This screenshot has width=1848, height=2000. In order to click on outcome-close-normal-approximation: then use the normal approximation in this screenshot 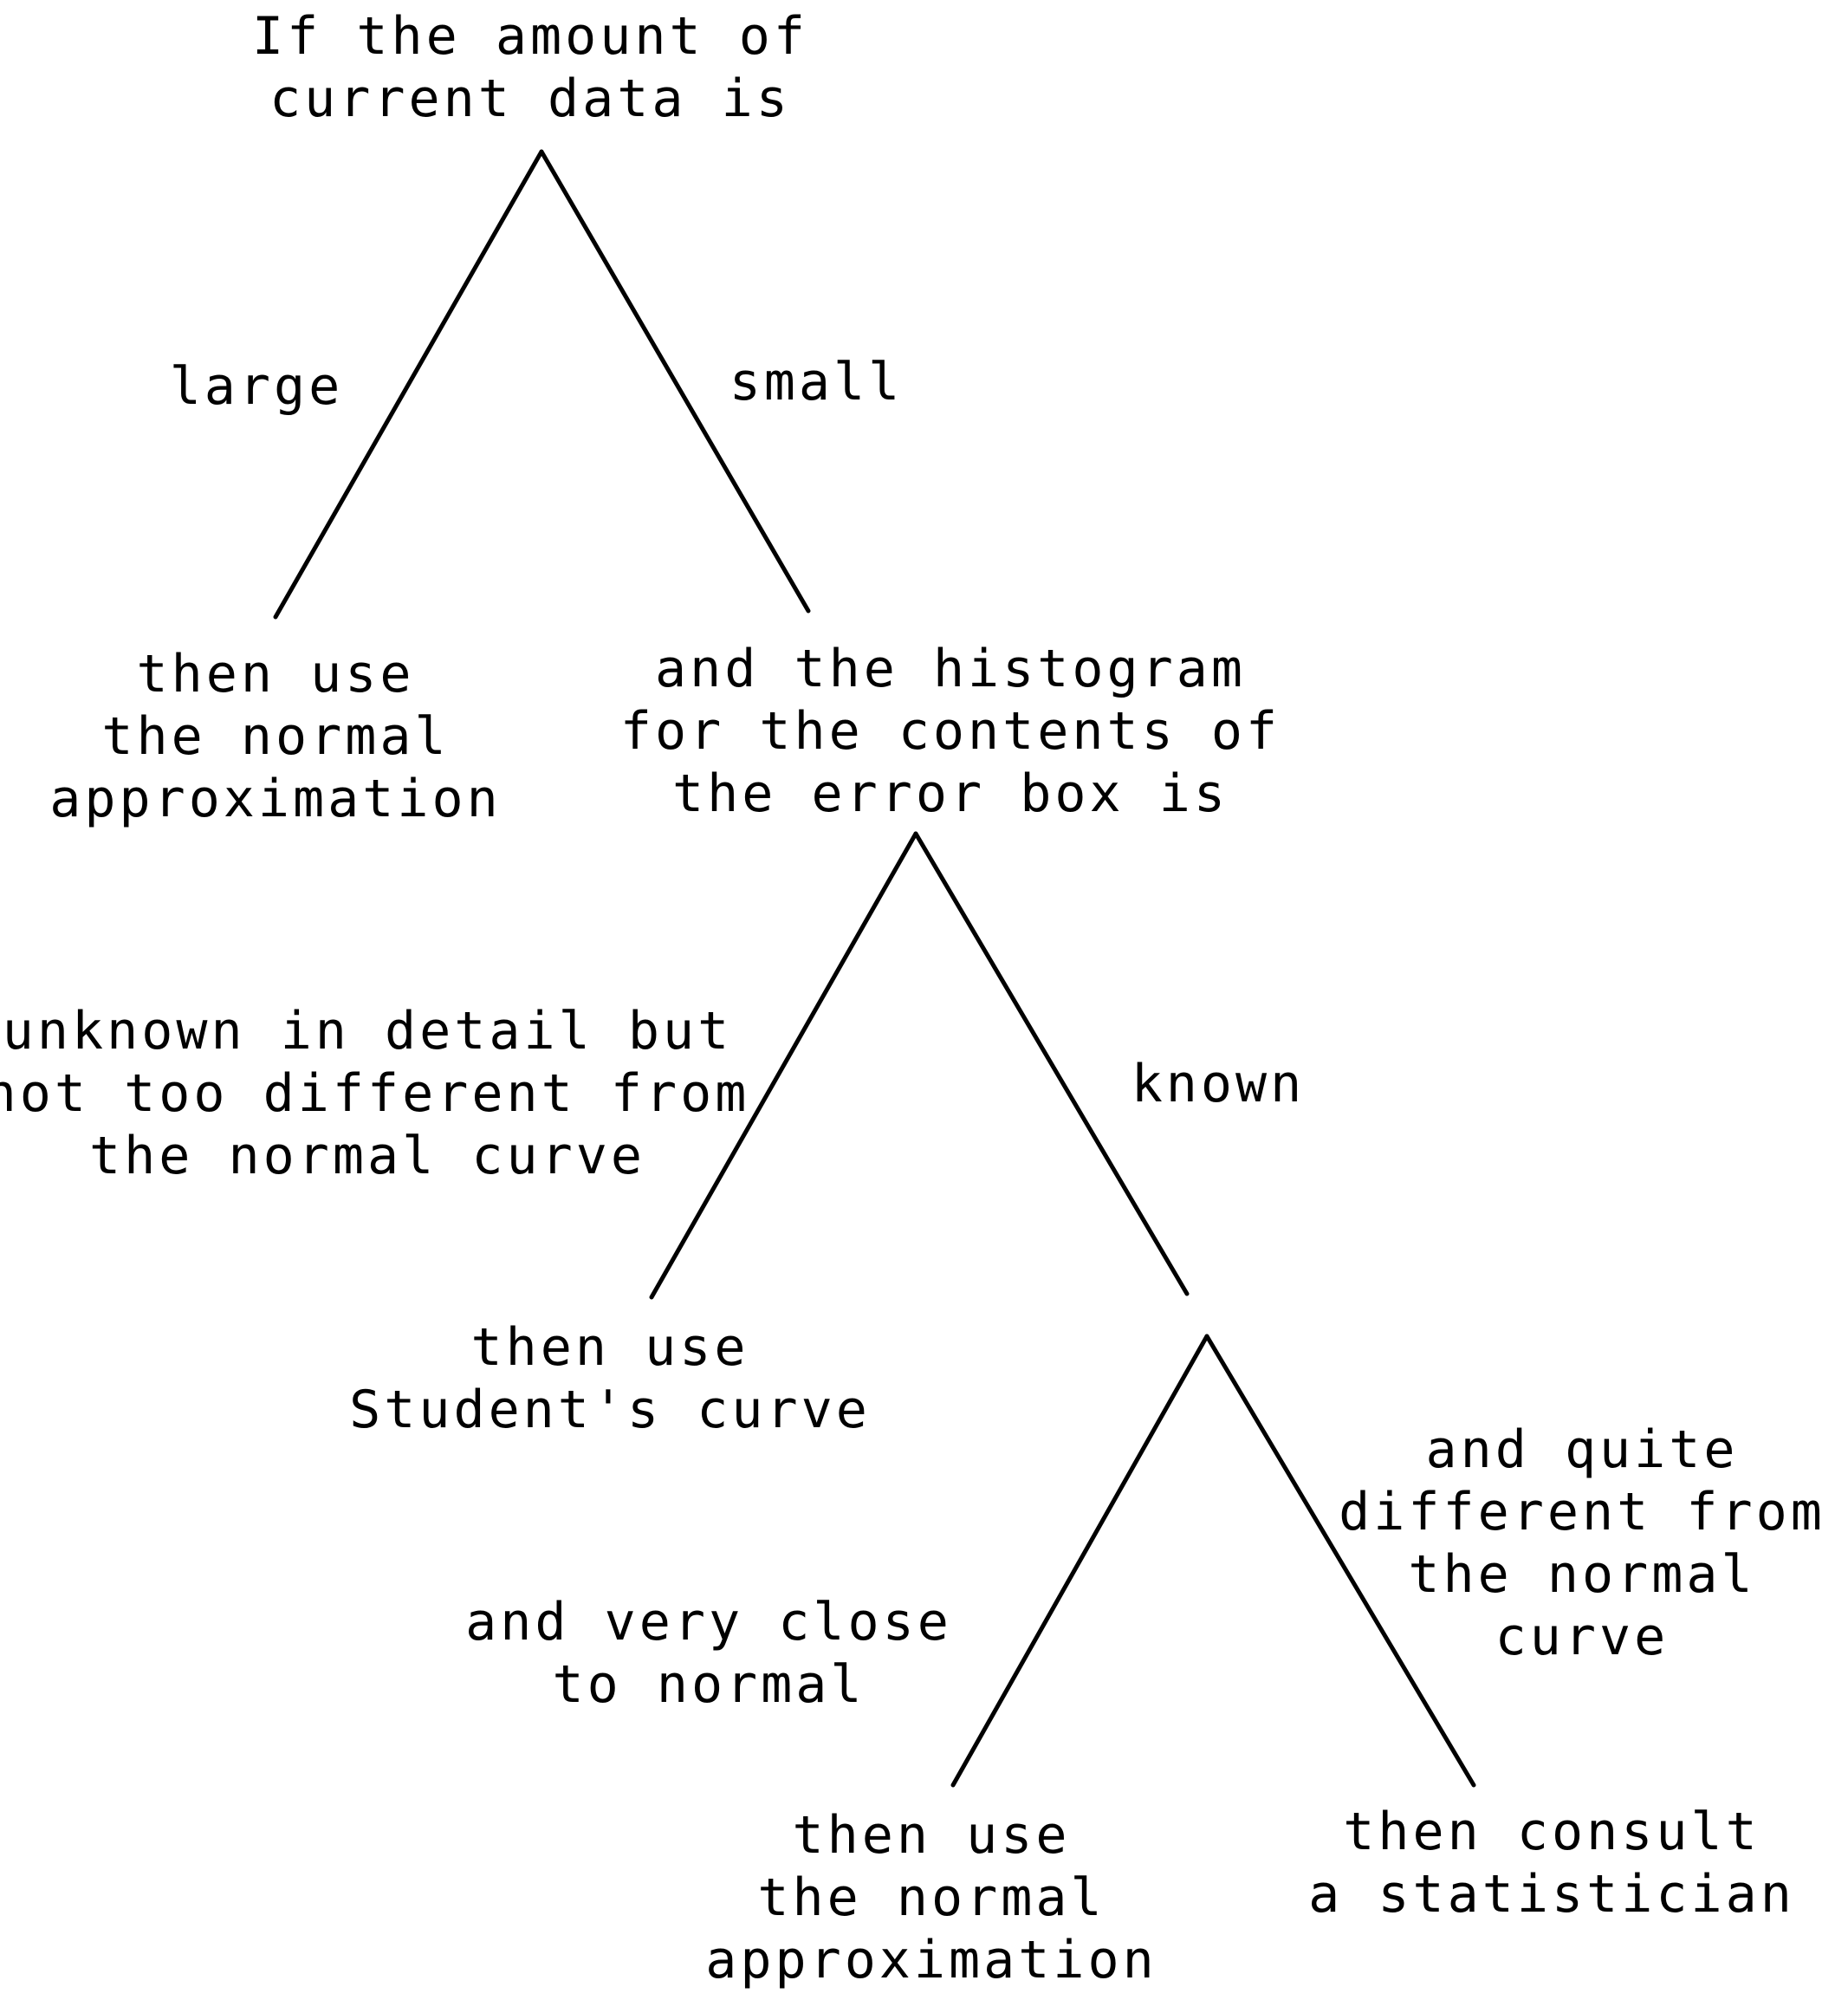, I will do `click(931, 1897)`.